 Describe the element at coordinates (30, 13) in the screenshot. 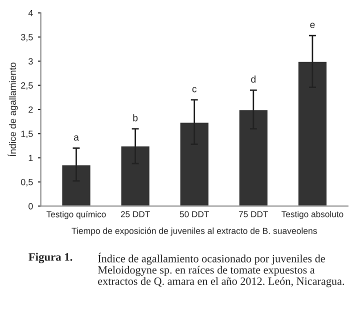

I see `y-tick-label: 4` at that location.